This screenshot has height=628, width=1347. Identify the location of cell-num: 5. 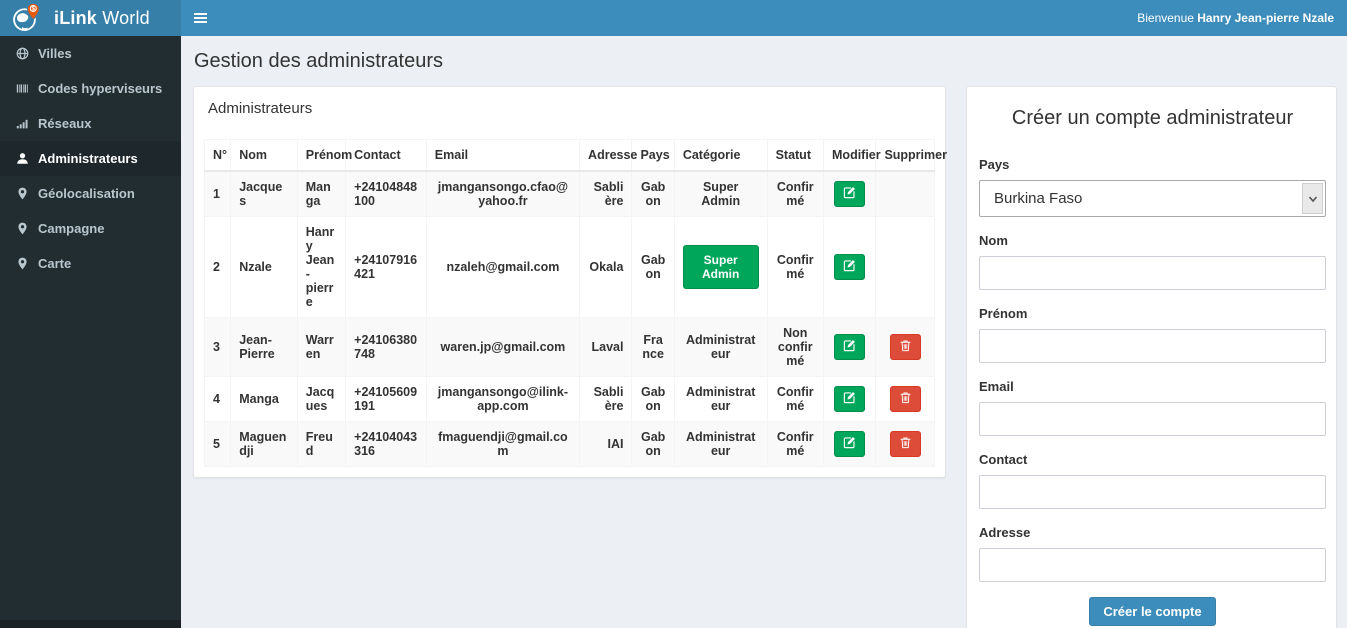
(217, 444).